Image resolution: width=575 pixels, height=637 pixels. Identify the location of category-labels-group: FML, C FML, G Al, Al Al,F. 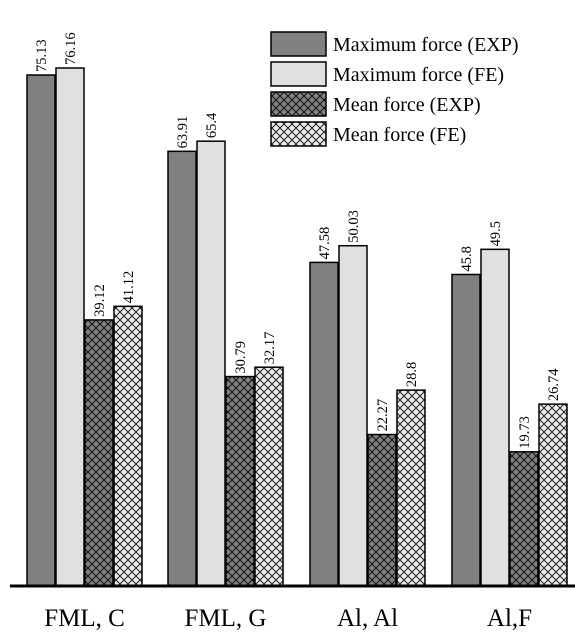
(288, 618).